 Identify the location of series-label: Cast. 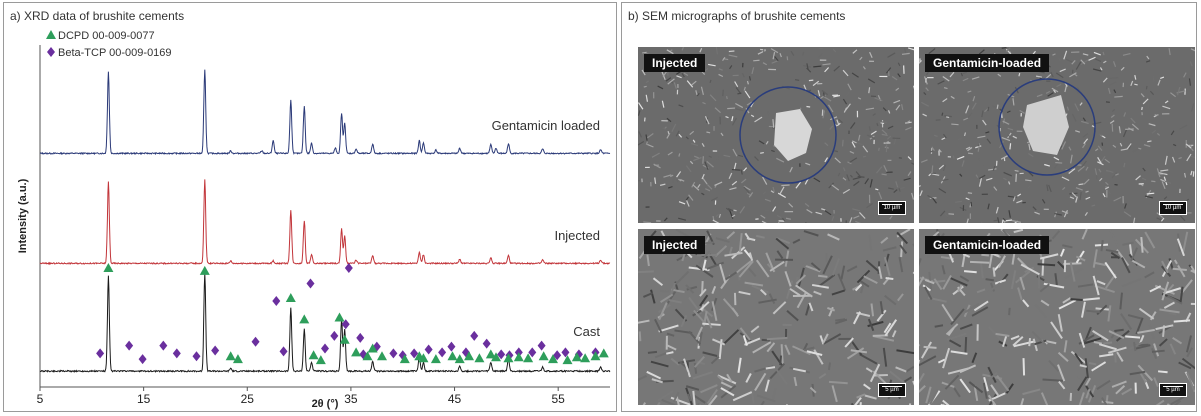
(586, 331).